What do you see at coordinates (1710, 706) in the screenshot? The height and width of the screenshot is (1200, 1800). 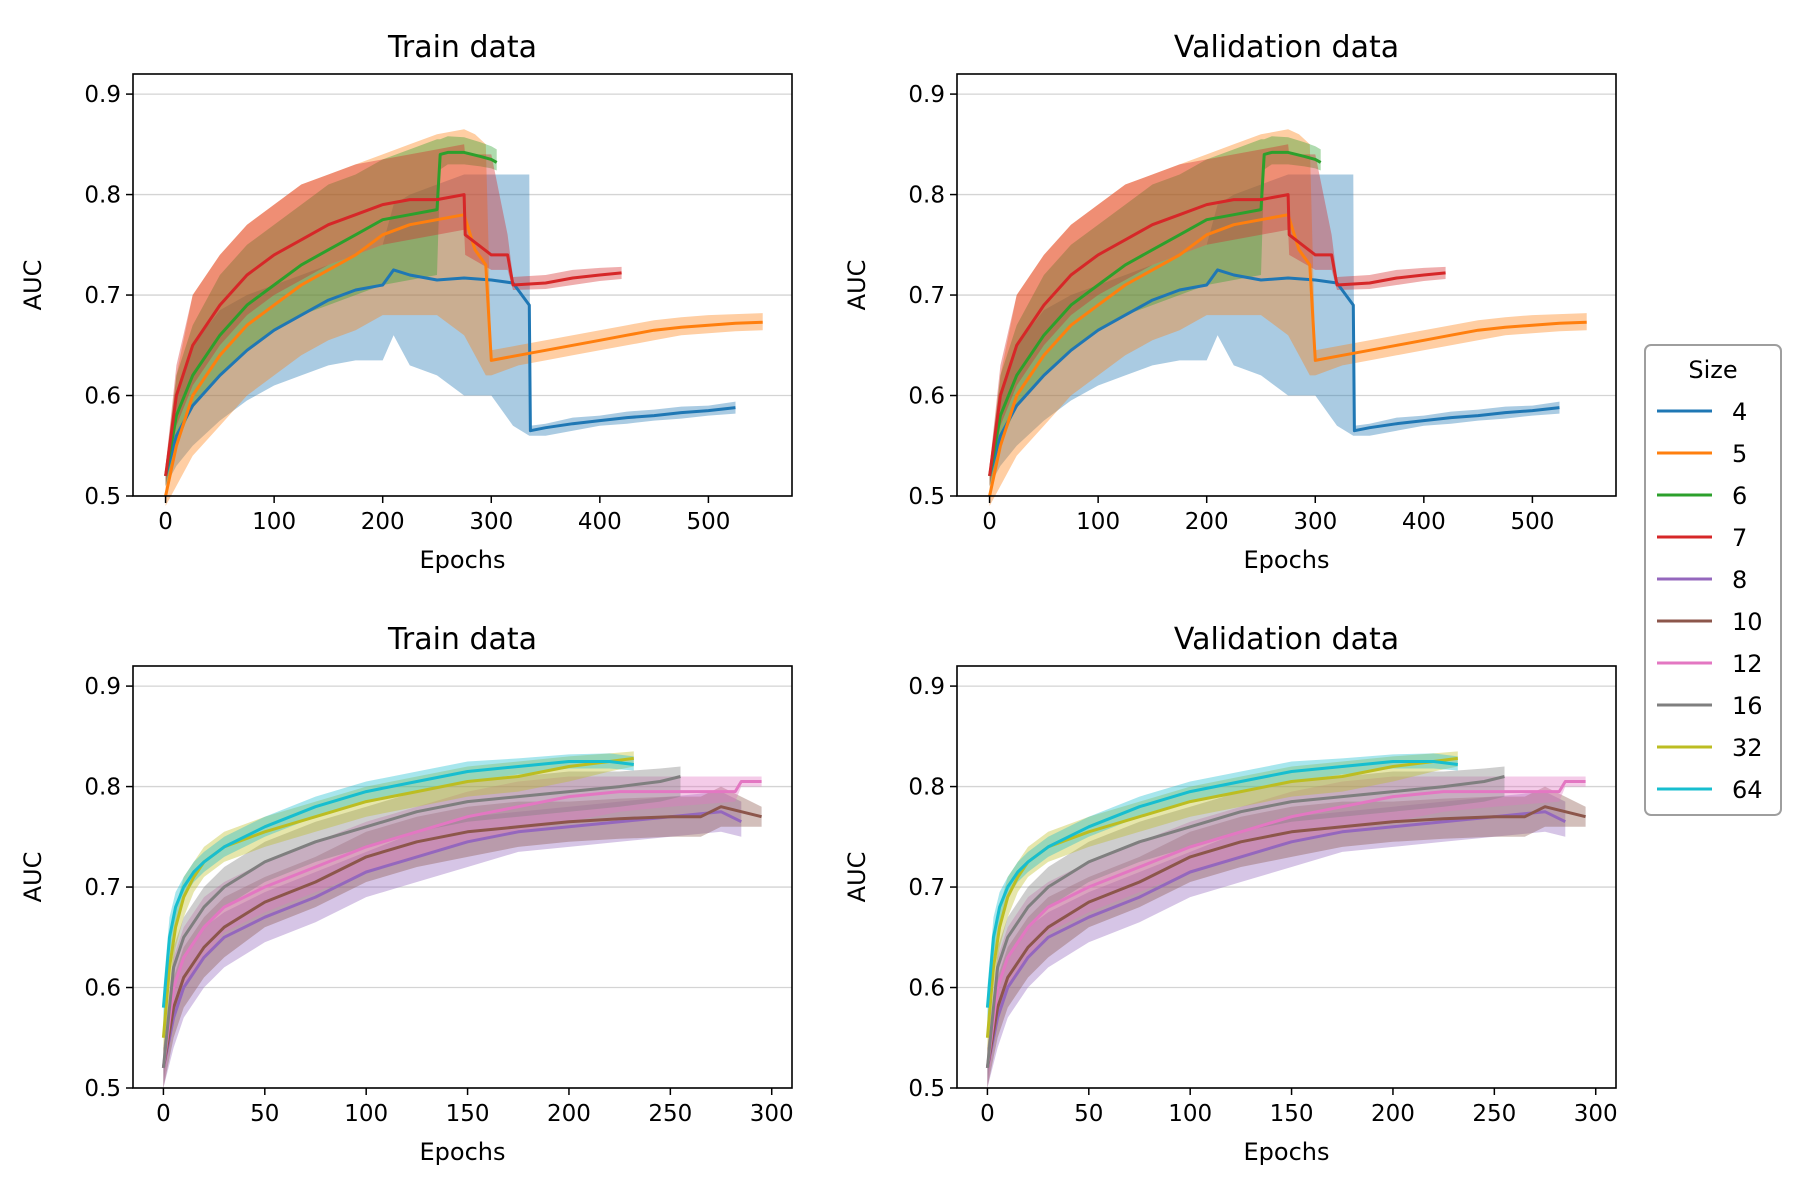 I see `legend-entry: 16` at bounding box center [1710, 706].